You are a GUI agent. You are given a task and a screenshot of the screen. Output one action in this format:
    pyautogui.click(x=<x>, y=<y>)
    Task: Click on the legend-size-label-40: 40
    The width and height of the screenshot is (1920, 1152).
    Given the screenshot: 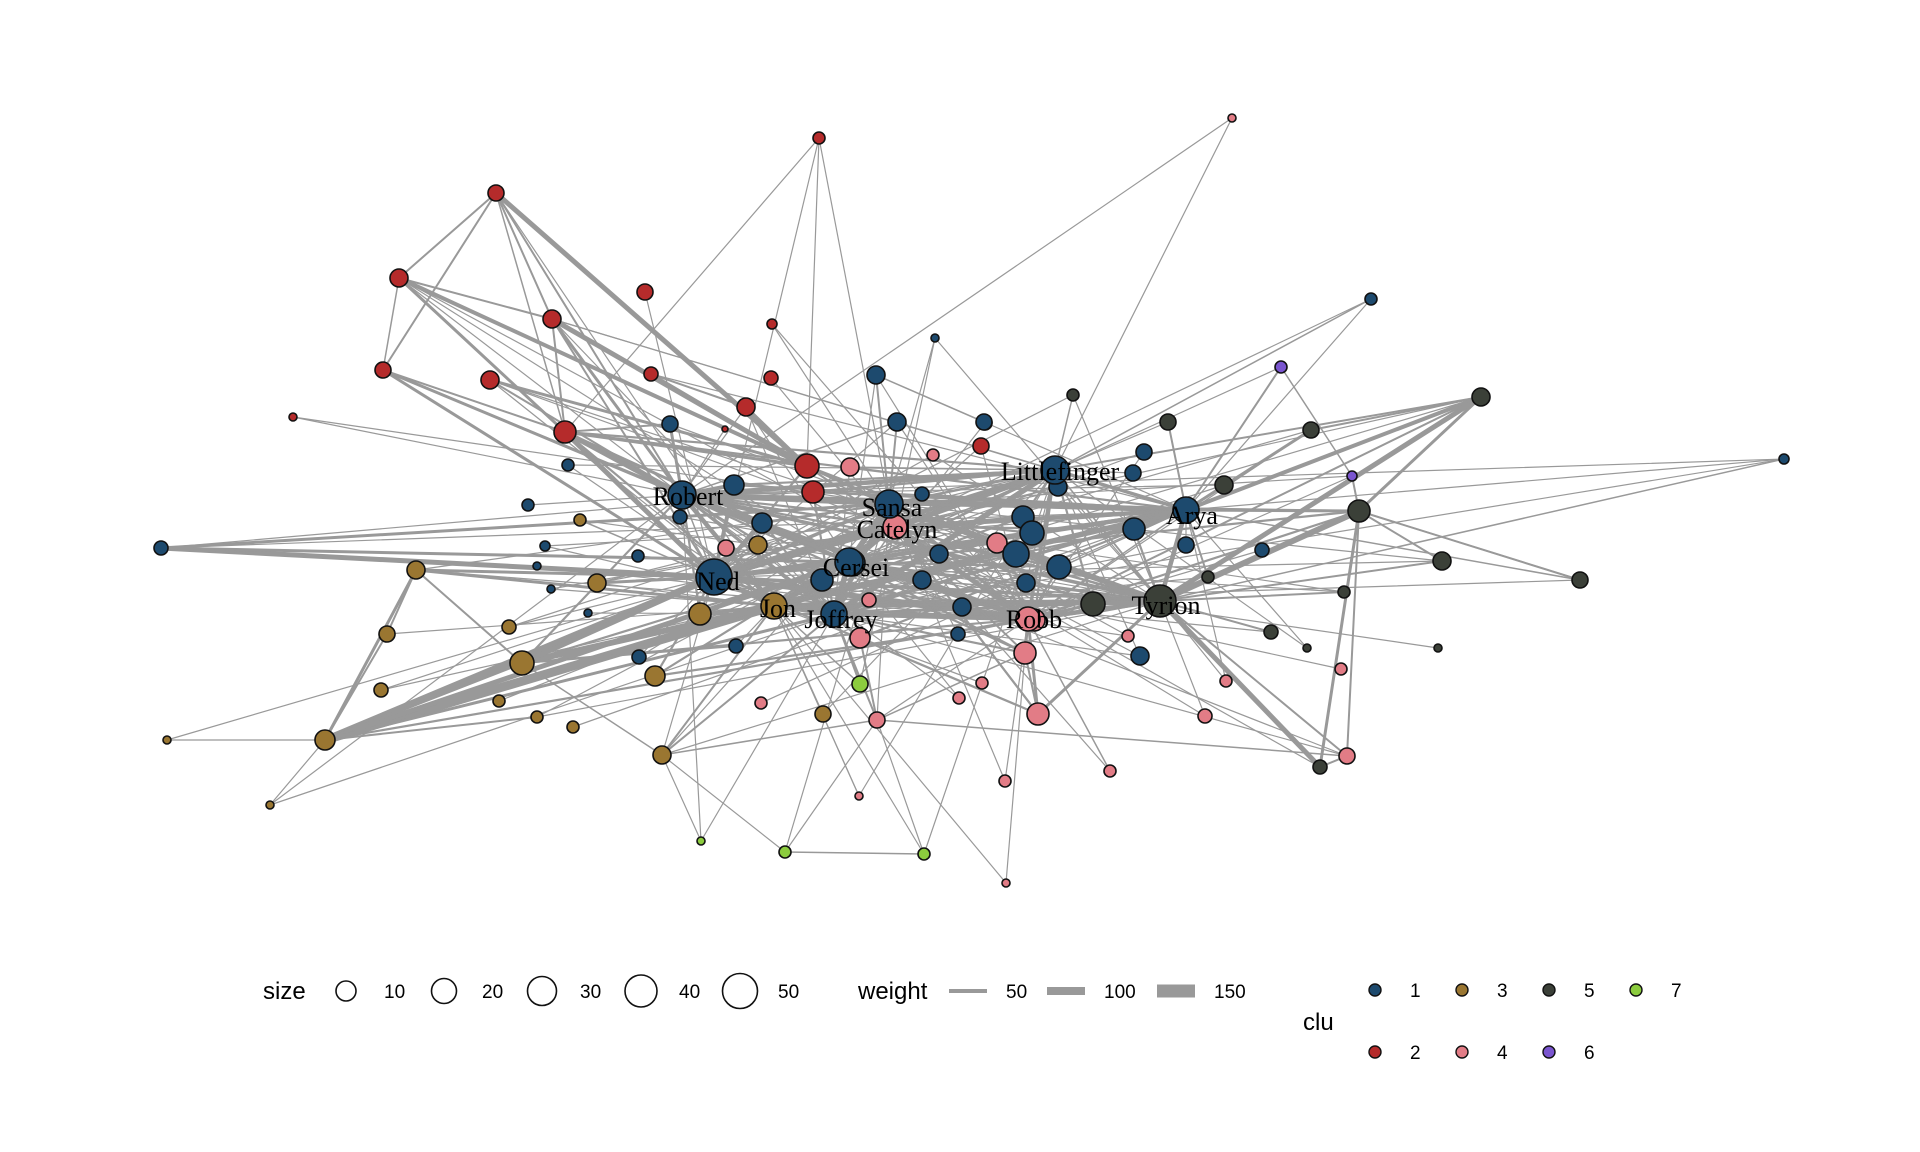 What is the action you would take?
    pyautogui.click(x=689, y=992)
    